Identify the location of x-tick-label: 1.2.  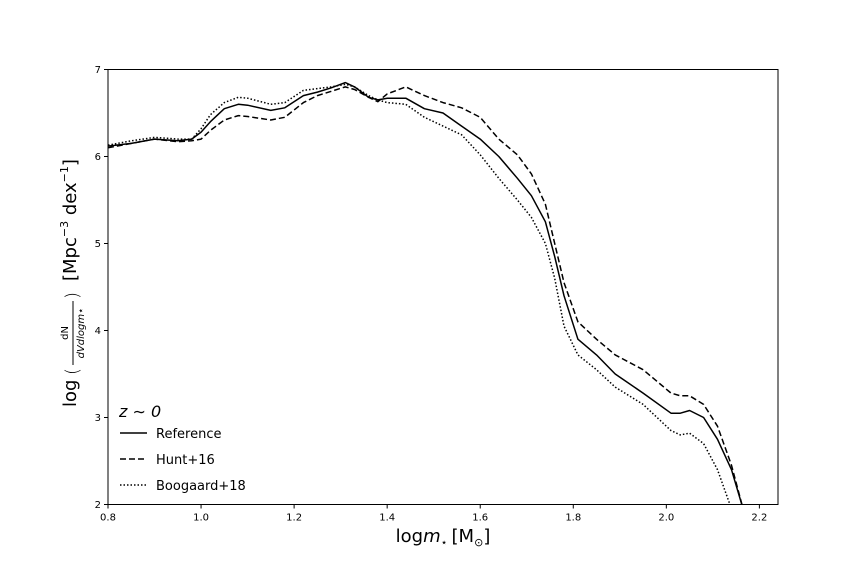
(294, 518).